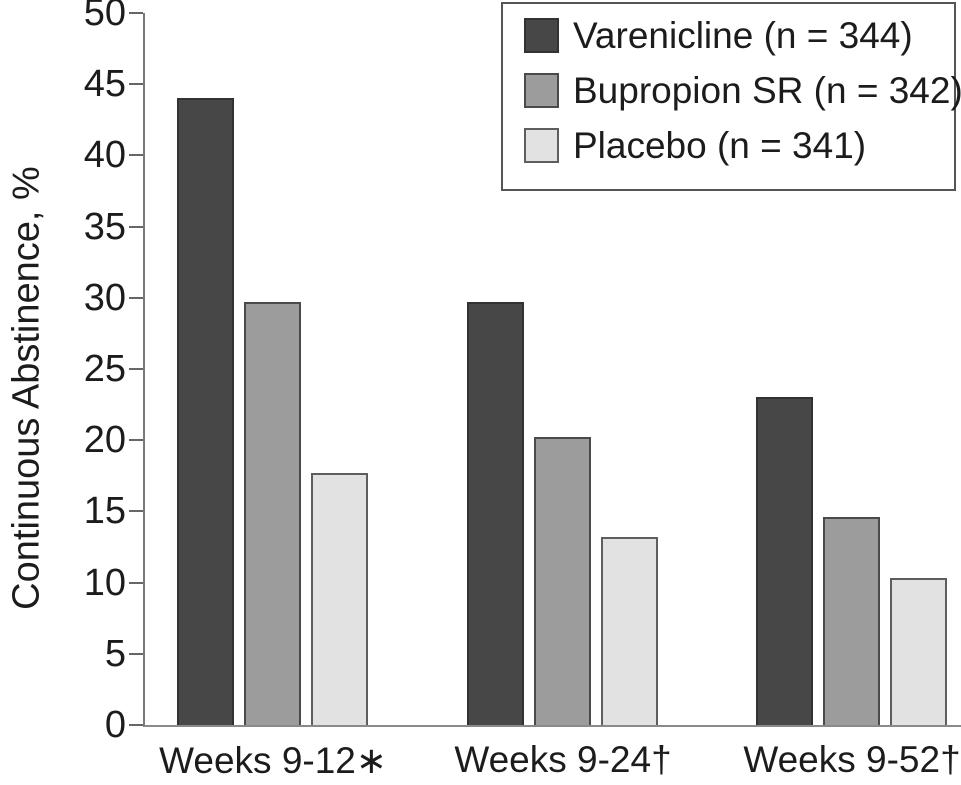 This screenshot has height=785, width=961. Describe the element at coordinates (104, 155) in the screenshot. I see `y-tick-label: 40` at that location.